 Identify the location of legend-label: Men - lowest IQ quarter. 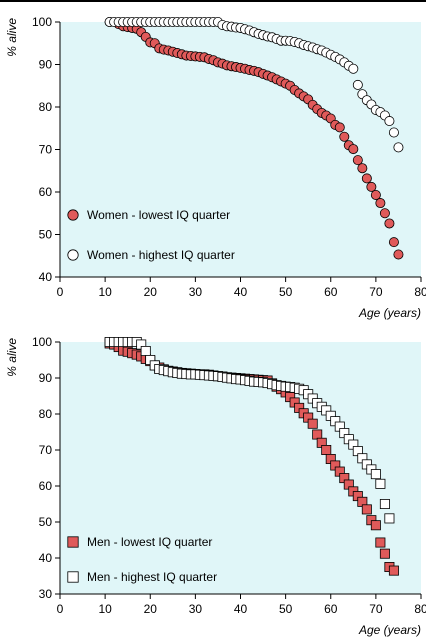
(149, 542).